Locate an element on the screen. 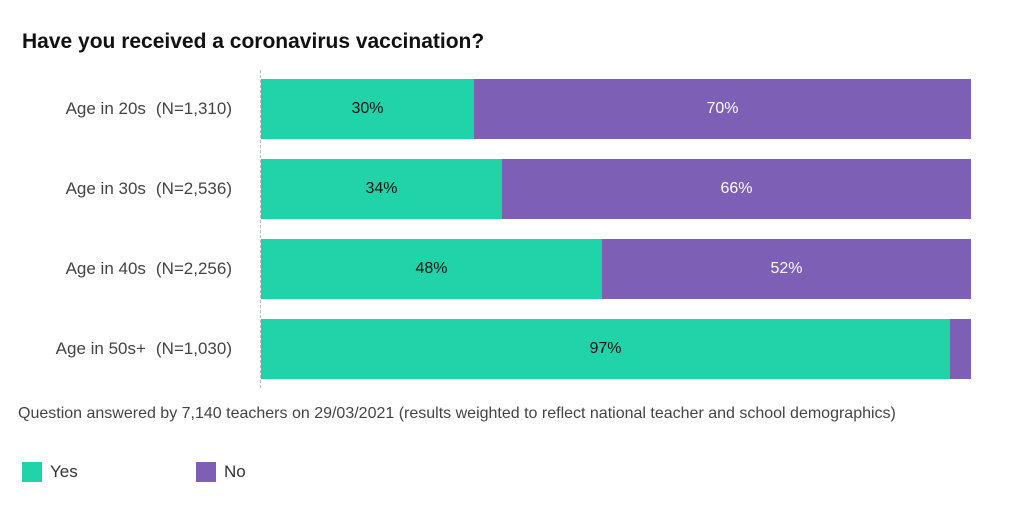  legend-swatch-yes is located at coordinates (32, 472).